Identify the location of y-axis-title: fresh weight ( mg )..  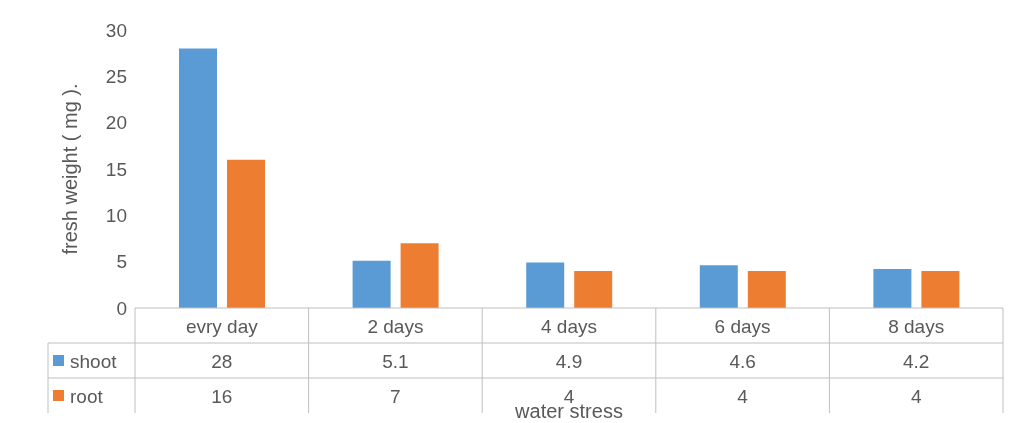
(70, 169).